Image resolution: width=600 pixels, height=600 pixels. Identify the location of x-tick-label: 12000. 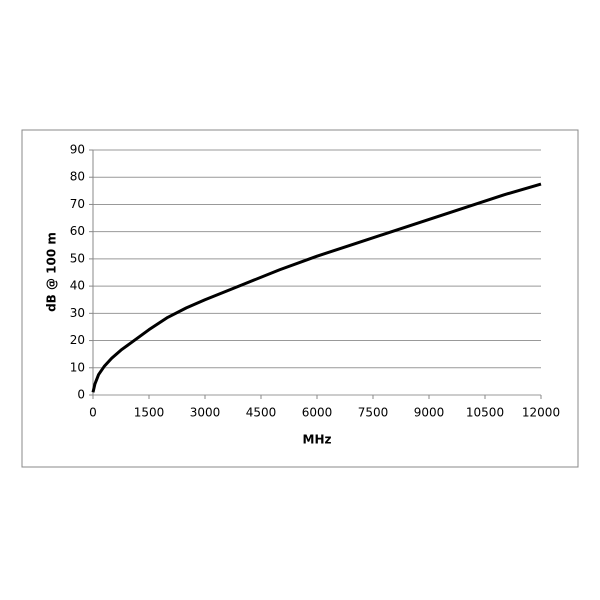
(541, 413).